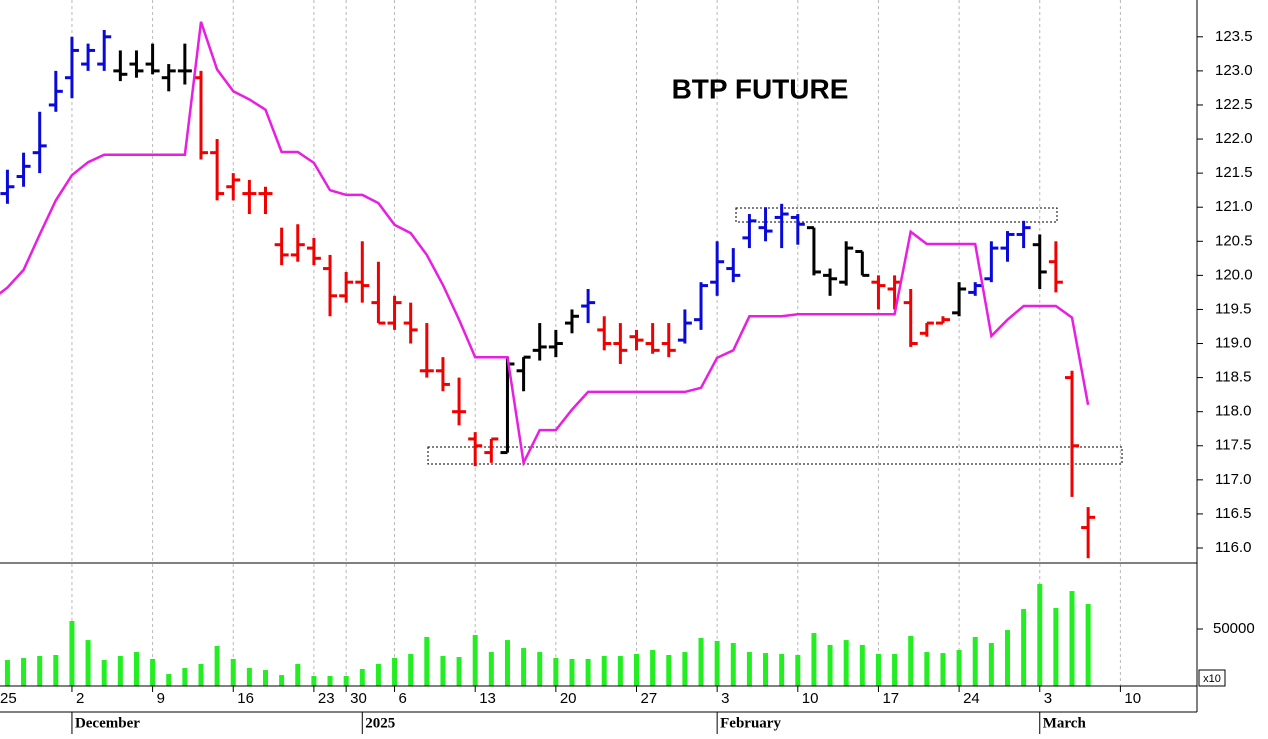  Describe the element at coordinates (403, 698) in the screenshot. I see `x-tick-label: 6` at that location.